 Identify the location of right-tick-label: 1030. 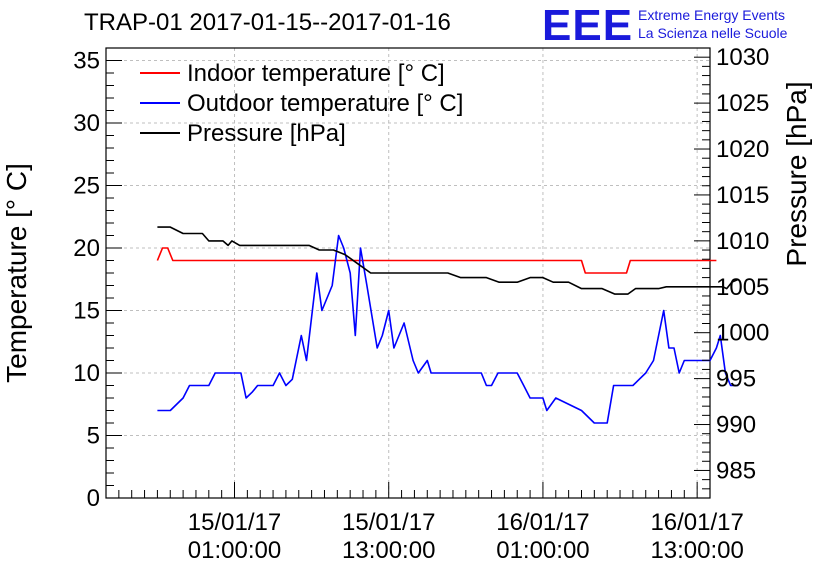
(742, 57).